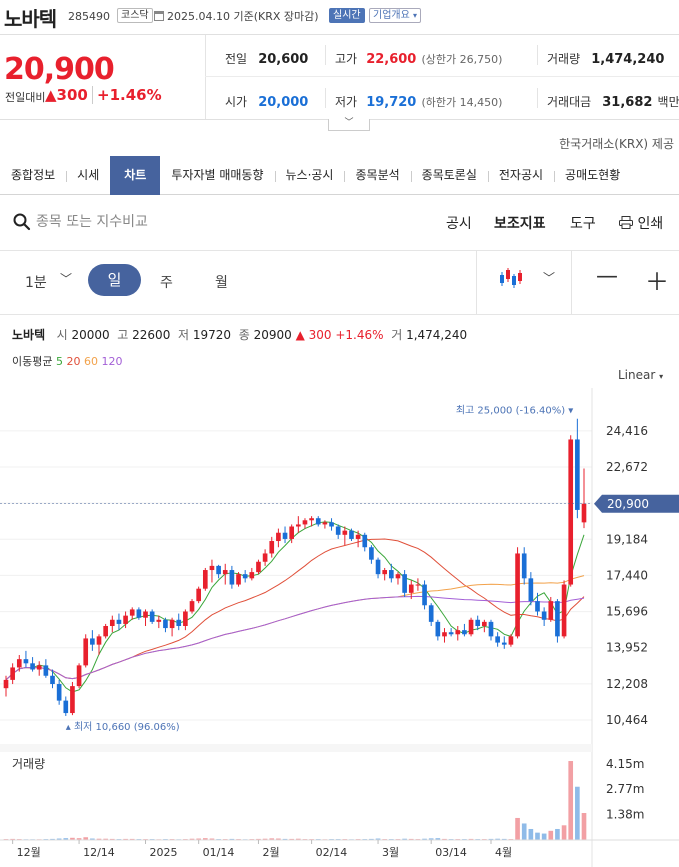 The image size is (679, 867). Describe the element at coordinates (347, 15) in the screenshot. I see `realtime-badge: 실시간` at that location.